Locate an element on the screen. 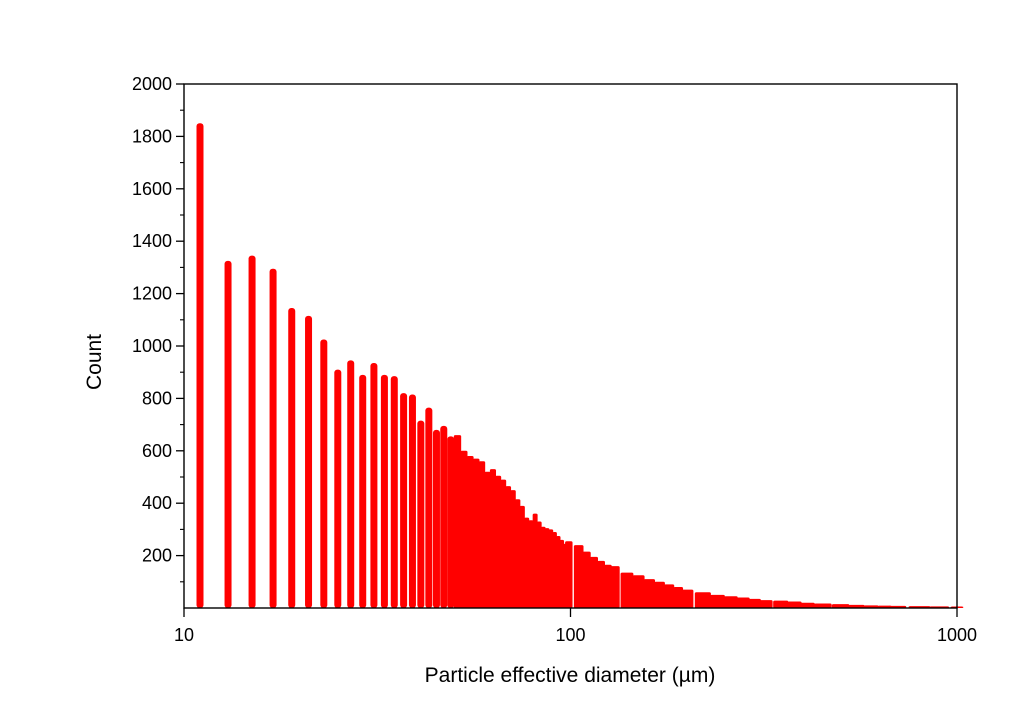 This screenshot has width=1024, height=718. y-tick-label: 1000 is located at coordinates (152, 346).